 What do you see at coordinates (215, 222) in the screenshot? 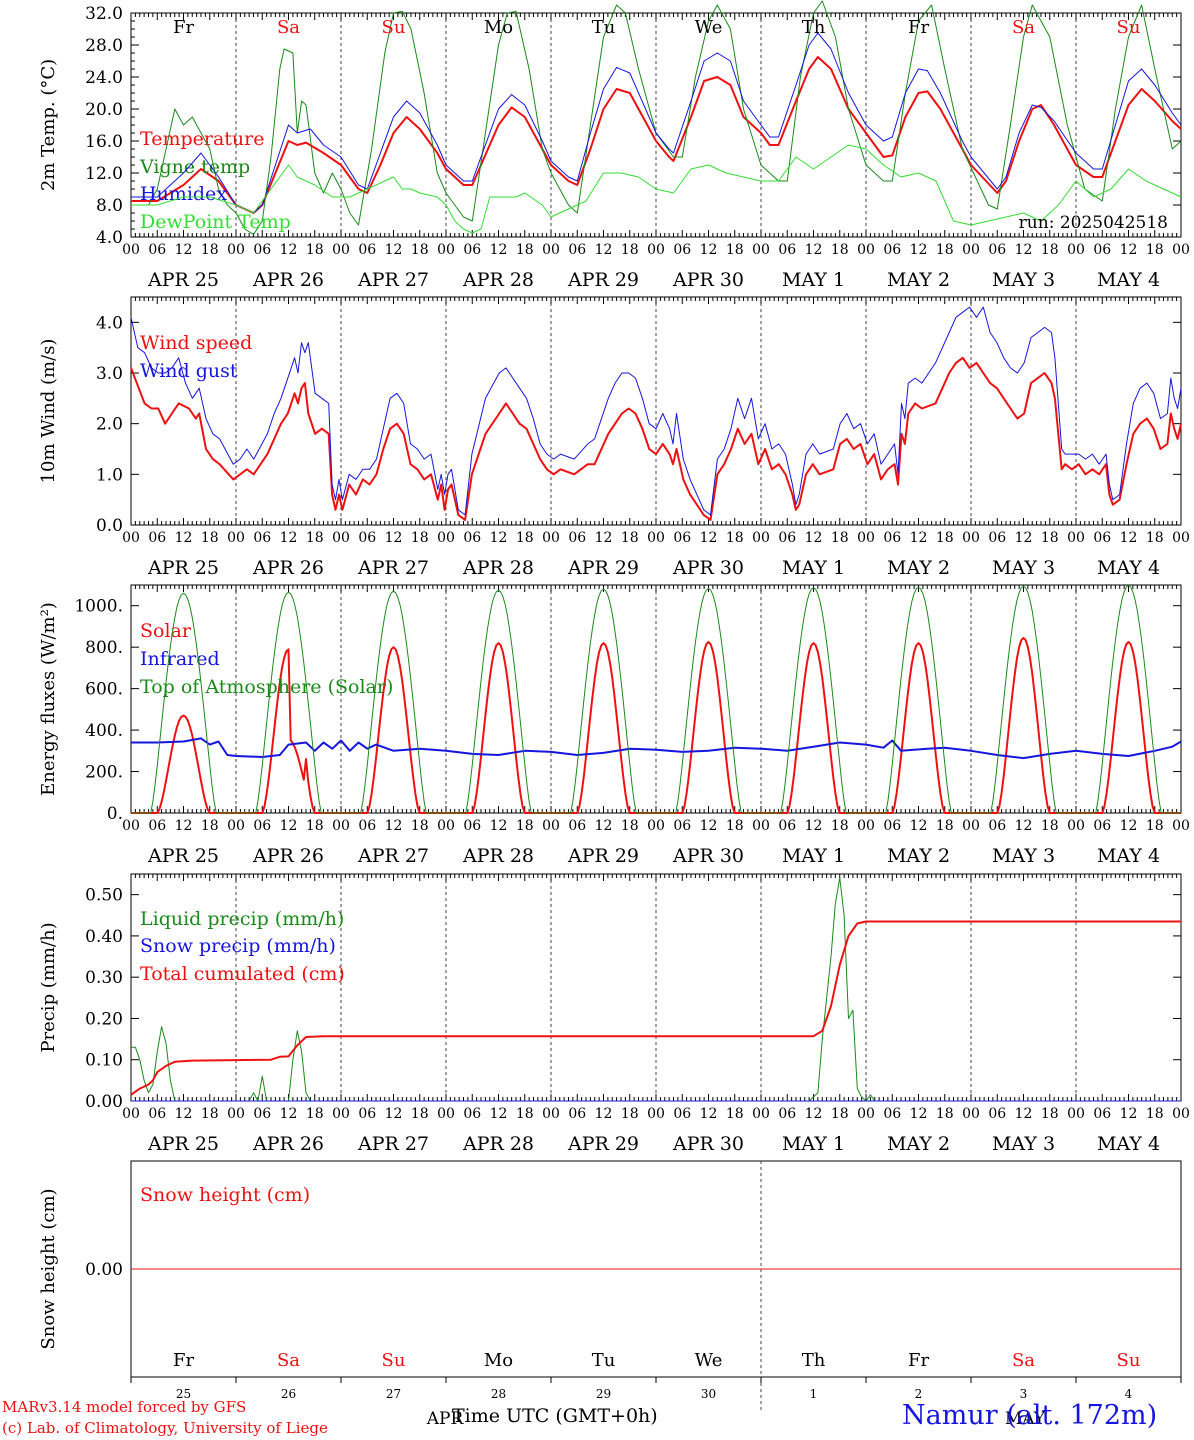
I see `legend-entry: DewPoint Temp` at bounding box center [215, 222].